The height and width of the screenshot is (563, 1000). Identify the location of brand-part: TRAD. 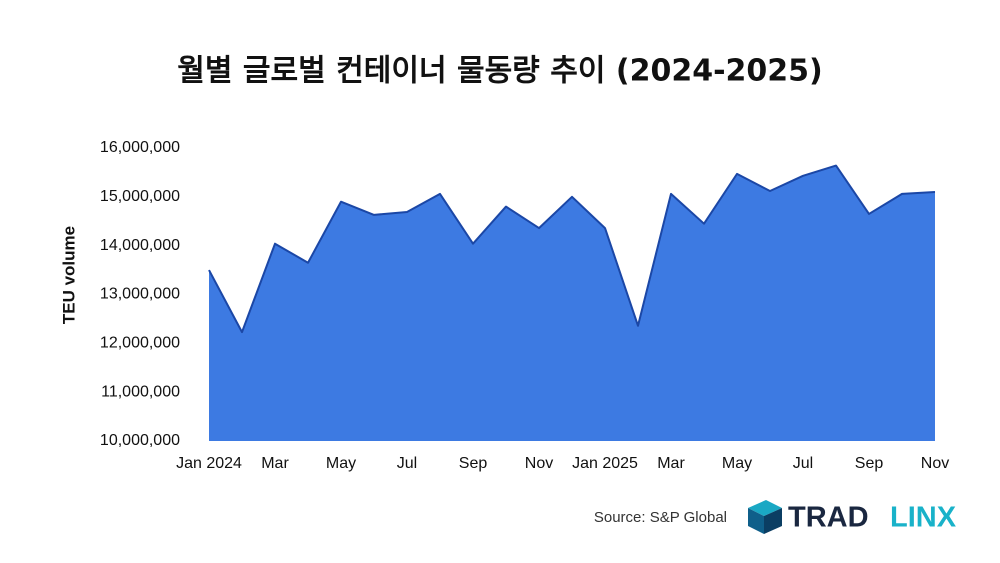
(828, 518).